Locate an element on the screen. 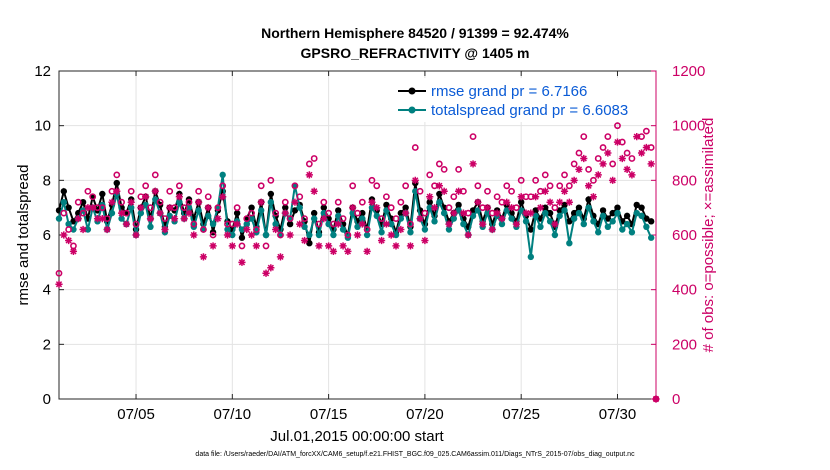  legend-box is located at coordinates (523, 100).